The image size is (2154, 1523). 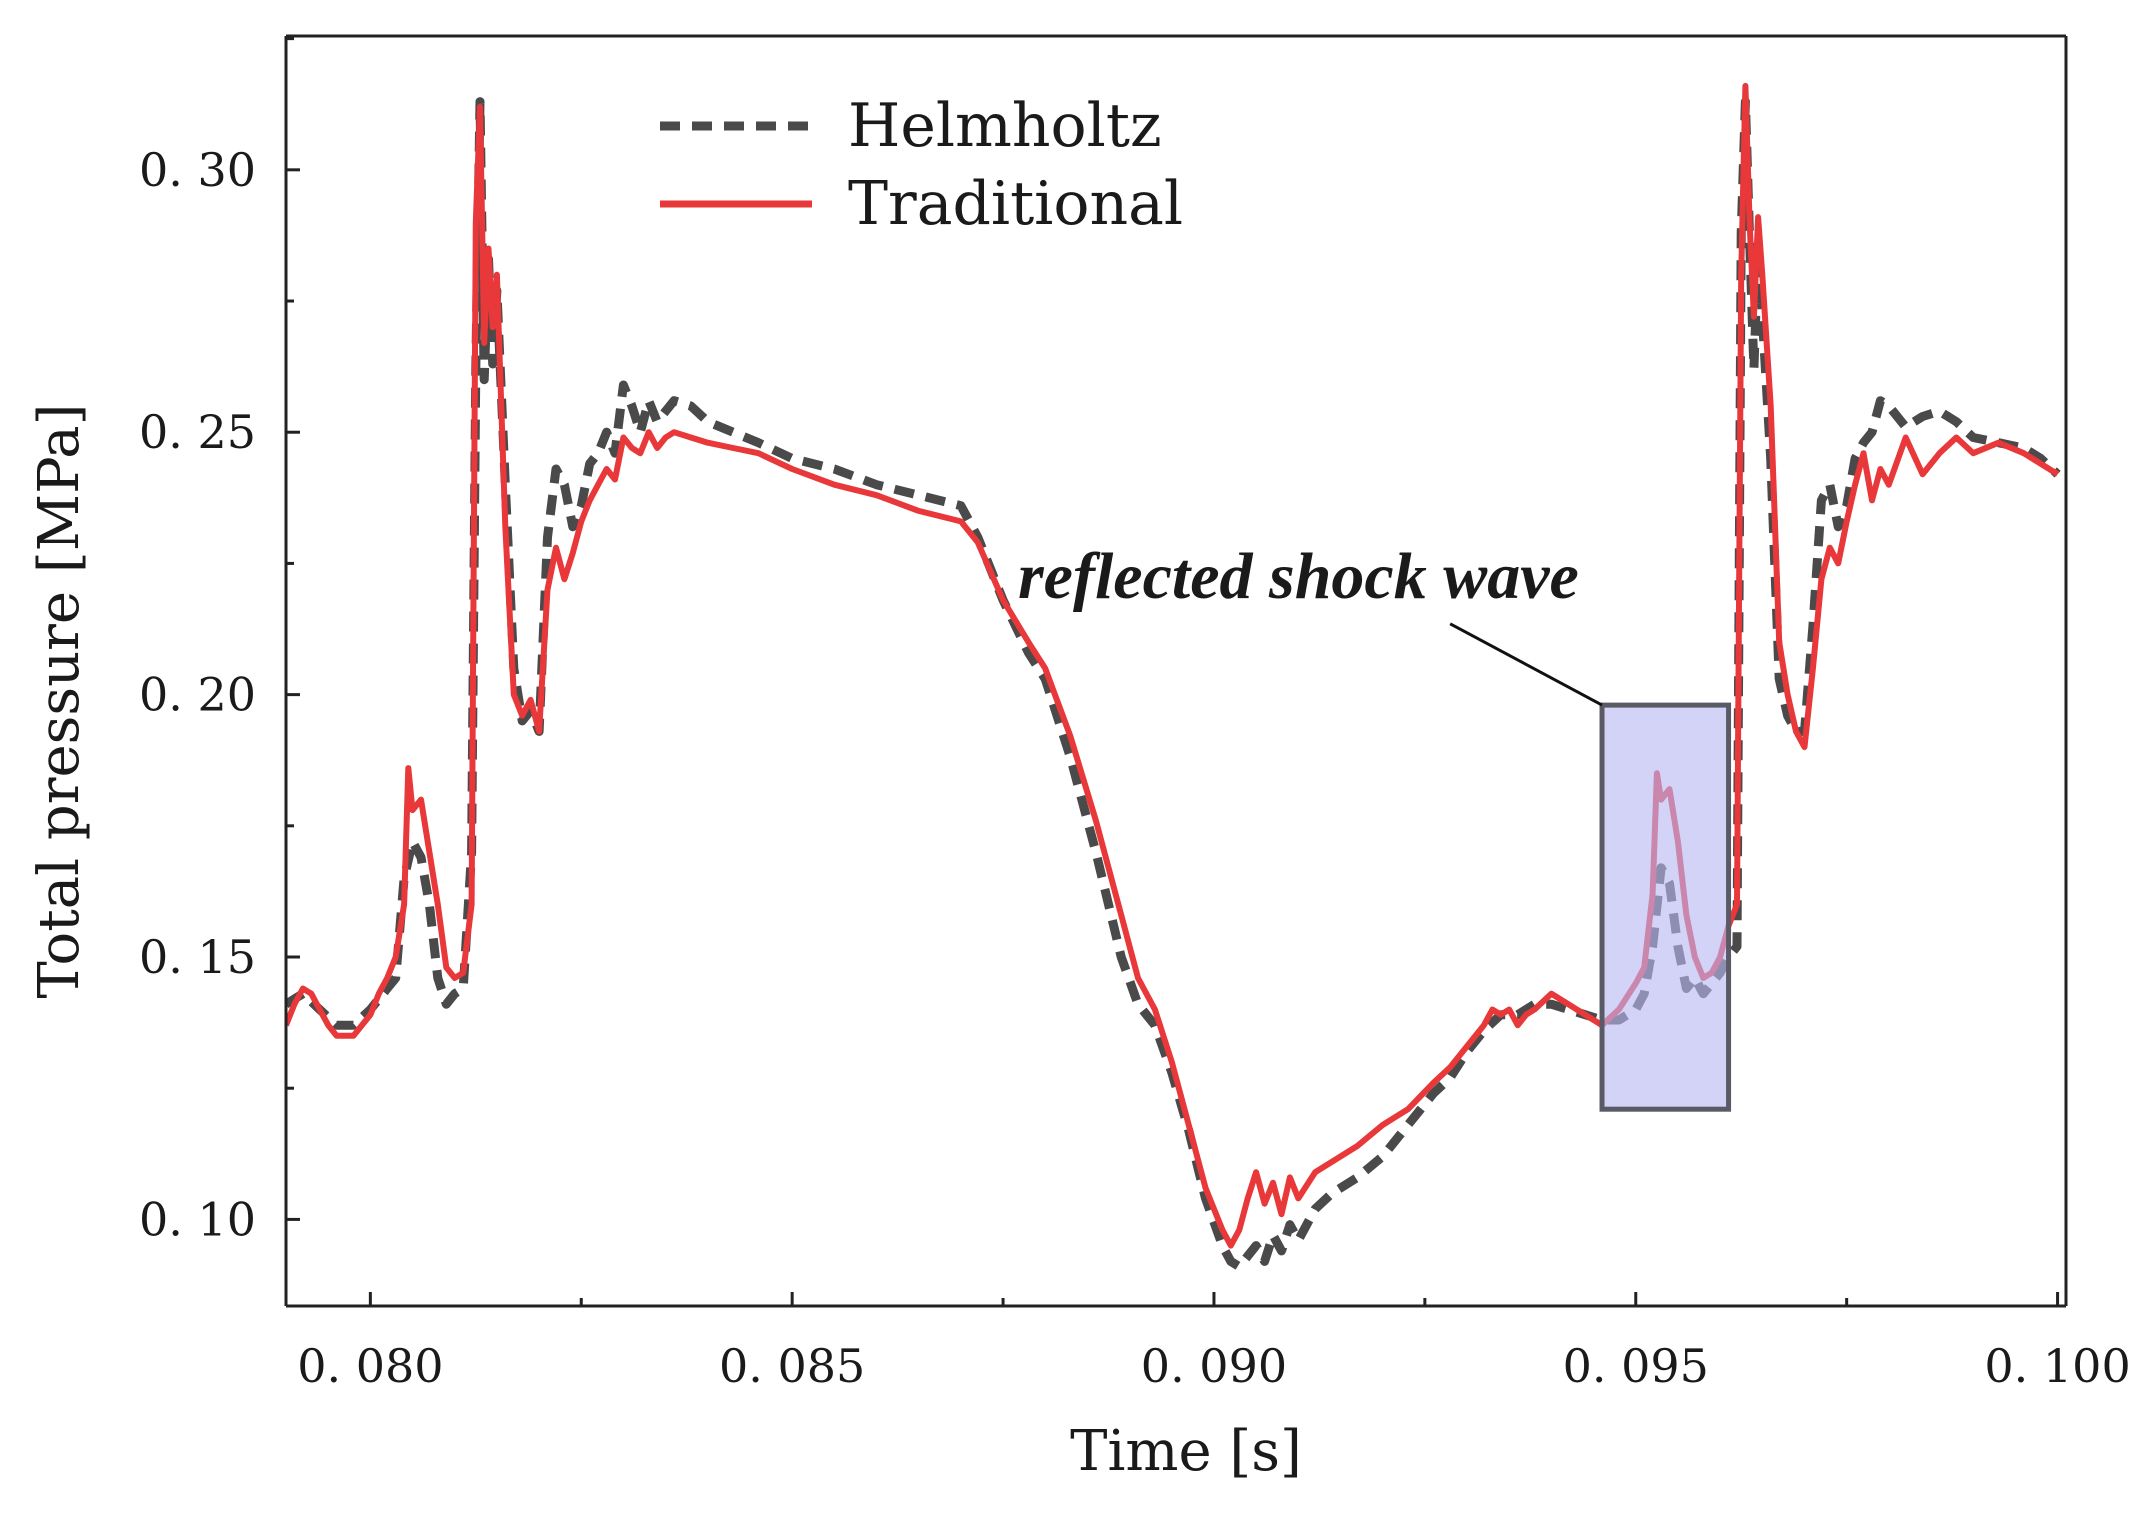 What do you see at coordinates (1526, 664) in the screenshot?
I see `annotation-pointer-line` at bounding box center [1526, 664].